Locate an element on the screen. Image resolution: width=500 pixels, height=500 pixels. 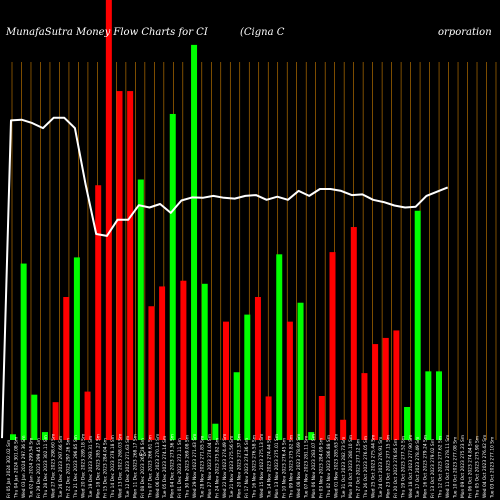
x-tick-label: Fri 06 Oct 2023 274.84 Sm is located at coordinates (470, 468).